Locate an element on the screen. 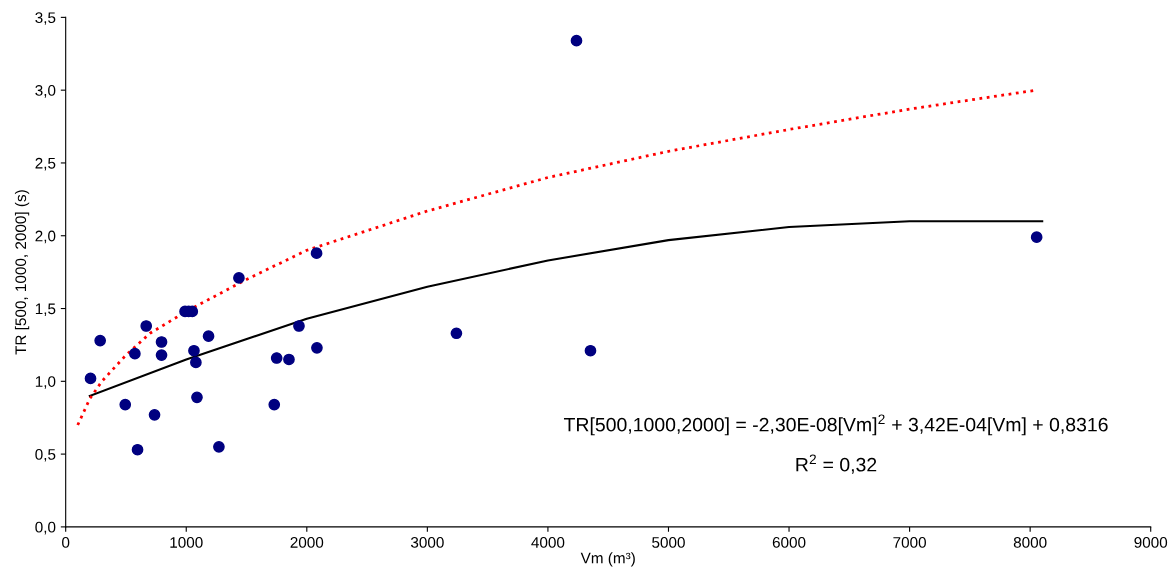  y-tick-label: 0,0 is located at coordinates (45, 528).